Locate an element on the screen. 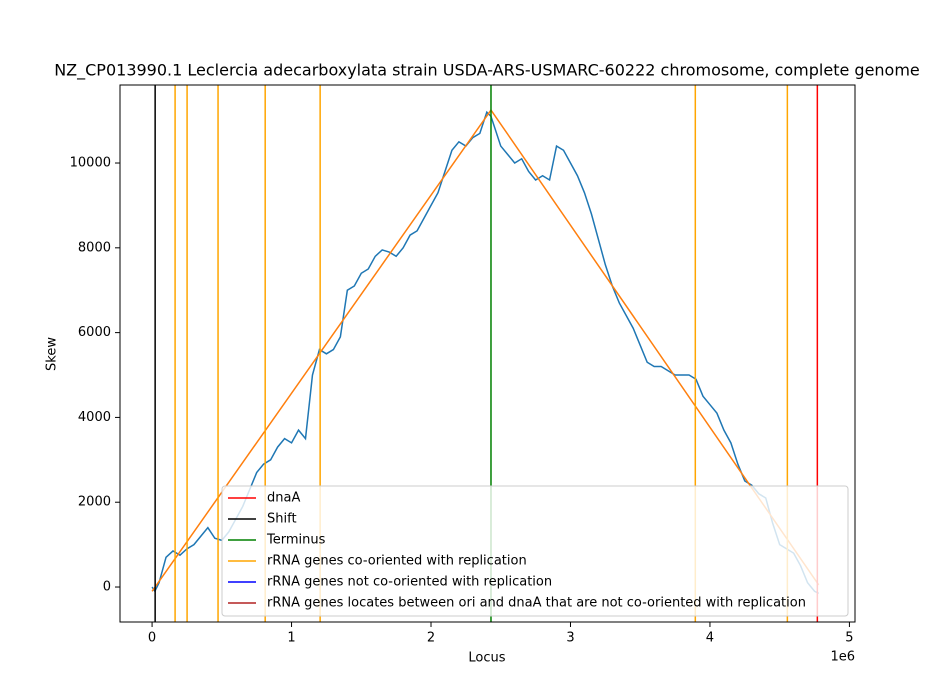 The width and height of the screenshot is (950, 700). x-tick-label: 2 is located at coordinates (431, 638).